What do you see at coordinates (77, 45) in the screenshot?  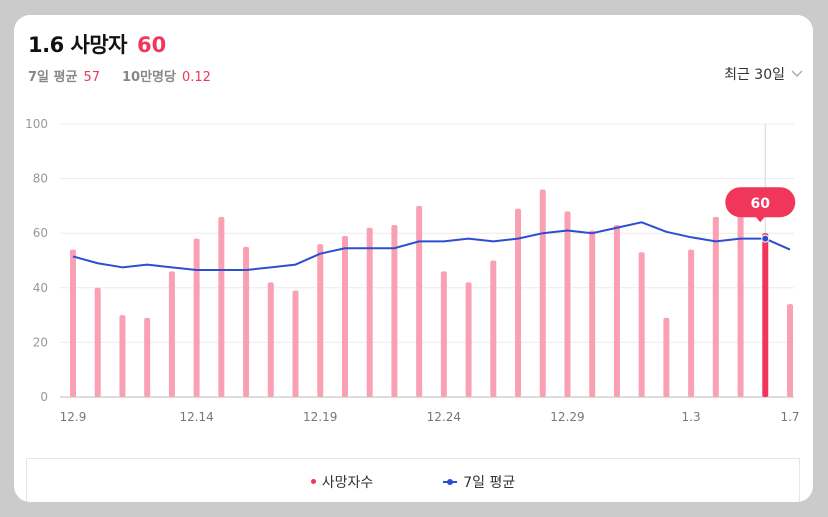 I see `page-title: 1.6 사망자` at bounding box center [77, 45].